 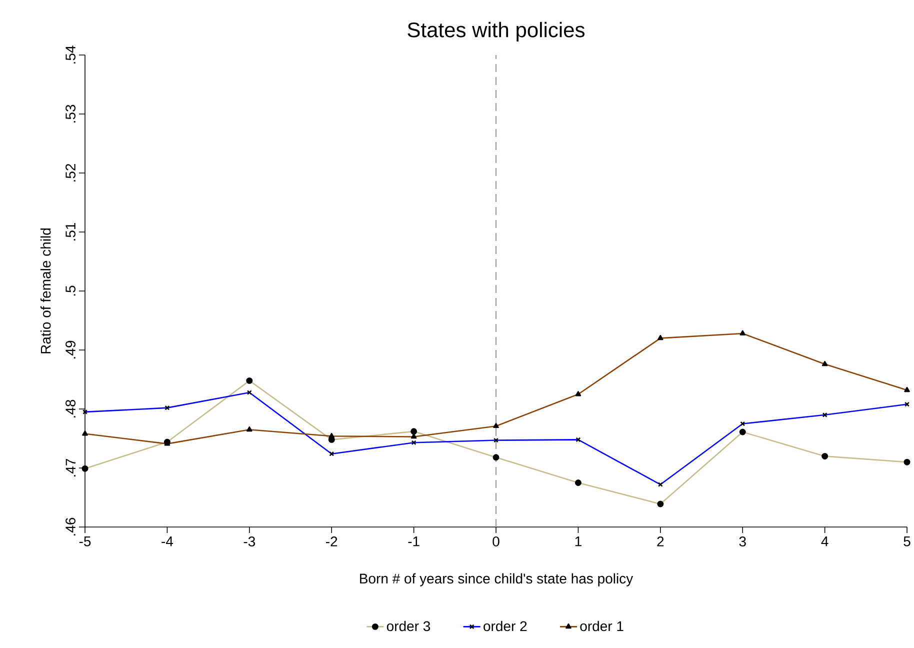 What do you see at coordinates (71, 55) in the screenshot?
I see `y-tick-label: .54` at bounding box center [71, 55].